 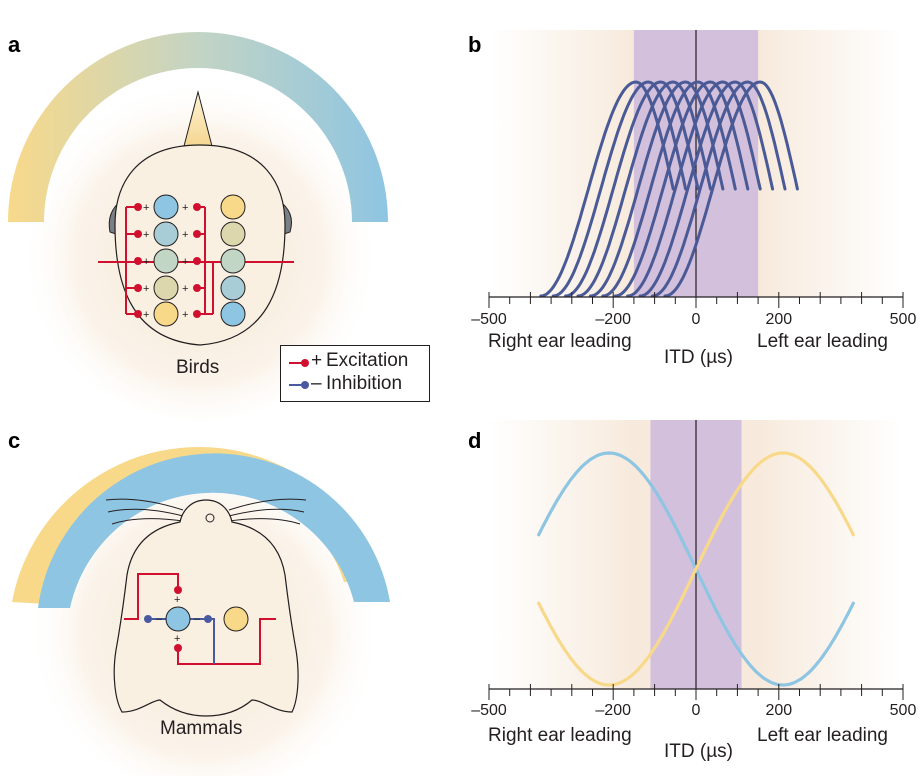 I want to click on inhibition-sign: –, so click(x=316, y=383).